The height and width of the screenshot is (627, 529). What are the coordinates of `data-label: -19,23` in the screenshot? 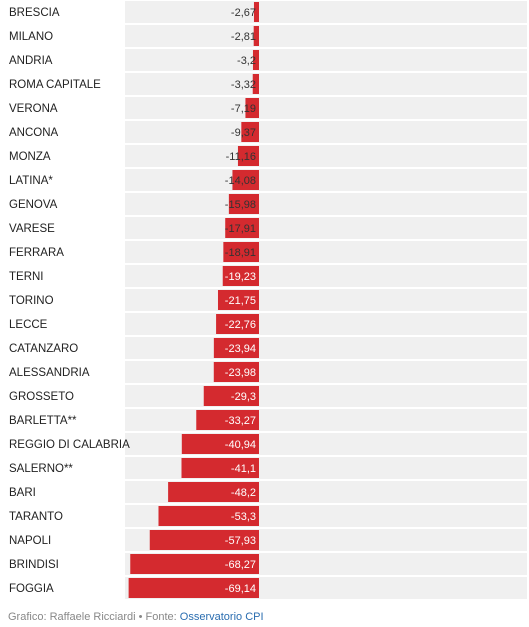 It's located at (240, 277).